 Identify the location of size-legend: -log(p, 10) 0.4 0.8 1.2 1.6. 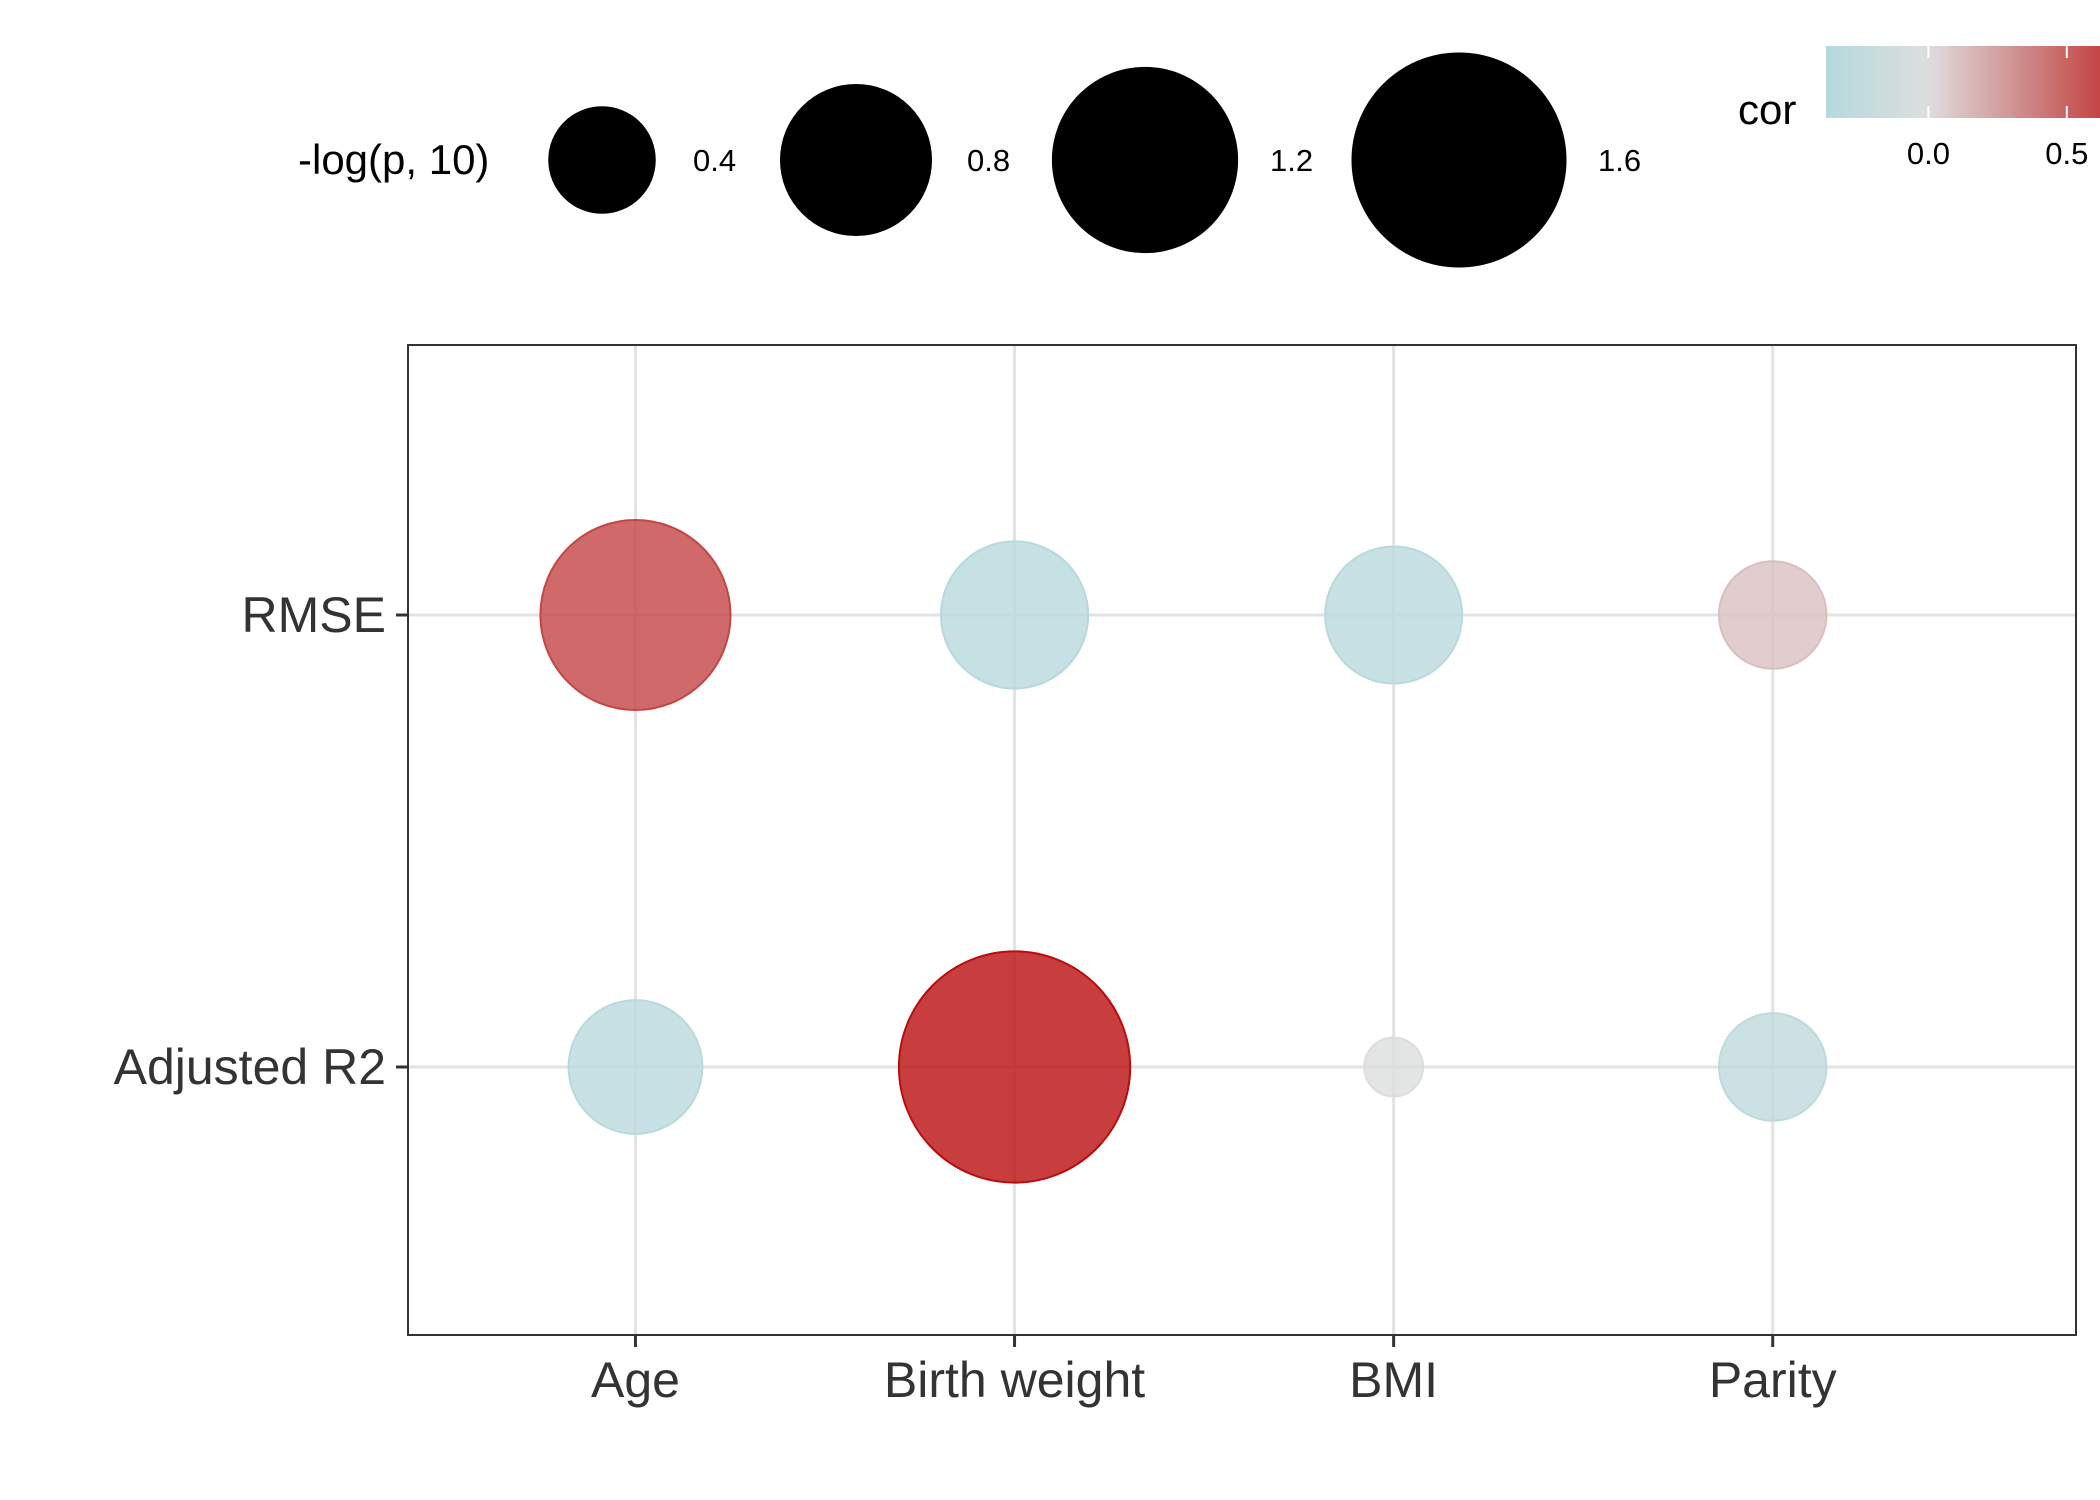
(969, 160).